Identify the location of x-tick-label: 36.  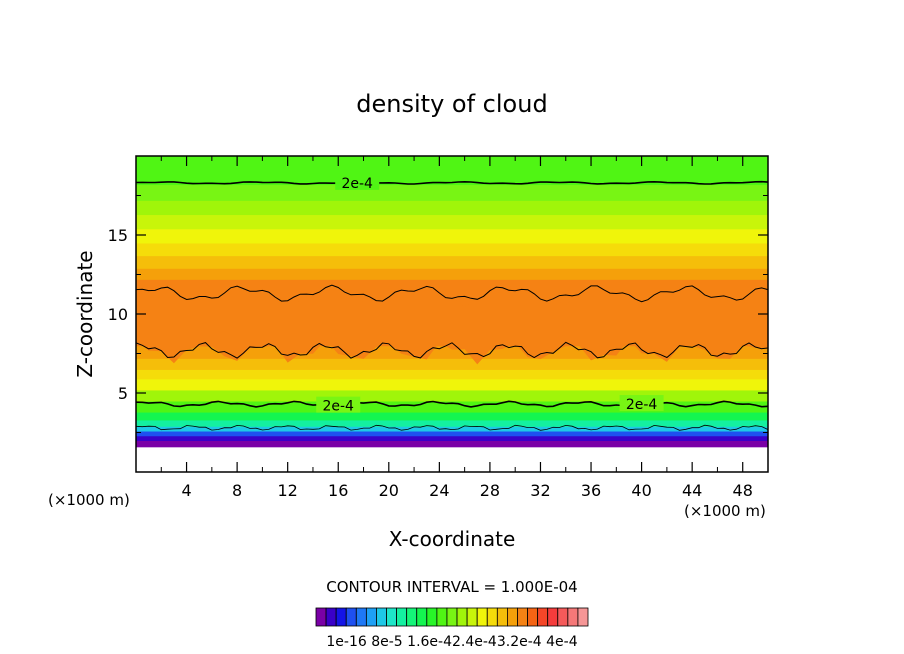
(591, 490).